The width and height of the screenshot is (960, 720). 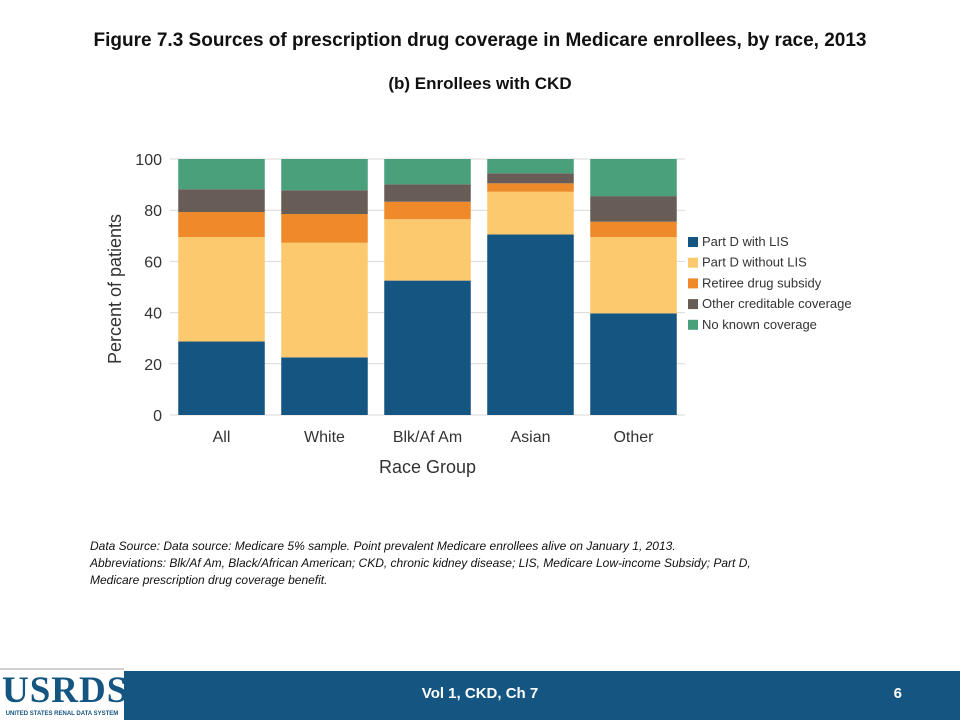 I want to click on y-tick-label-60: 60, so click(x=153, y=262).